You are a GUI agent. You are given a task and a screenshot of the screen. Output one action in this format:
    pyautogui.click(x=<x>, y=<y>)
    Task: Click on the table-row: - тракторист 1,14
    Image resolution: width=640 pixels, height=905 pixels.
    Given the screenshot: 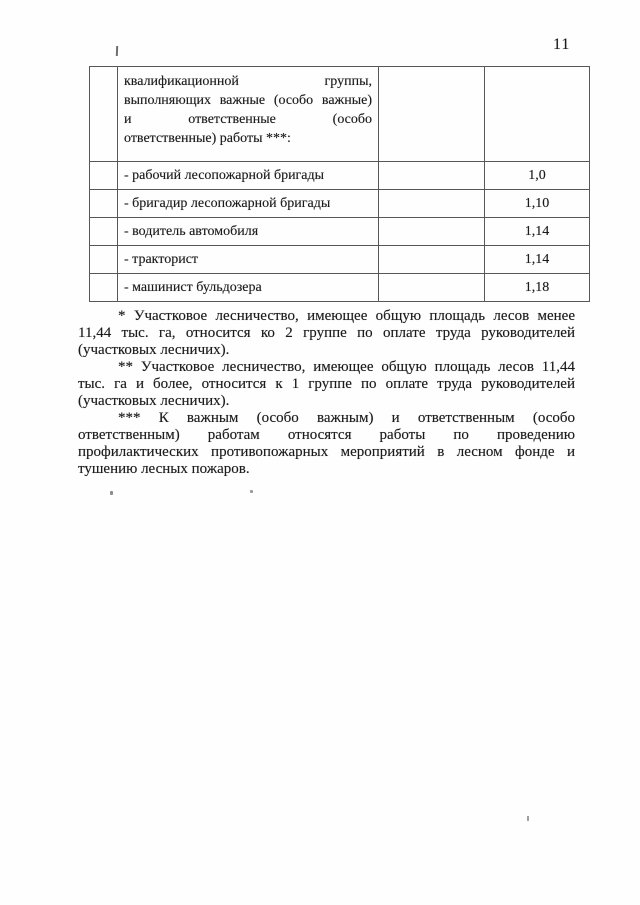 What is the action you would take?
    pyautogui.click(x=339, y=259)
    